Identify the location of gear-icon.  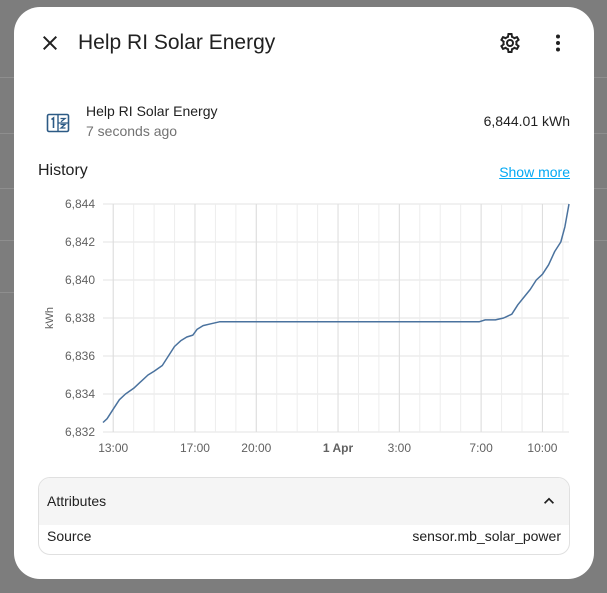
(510, 43).